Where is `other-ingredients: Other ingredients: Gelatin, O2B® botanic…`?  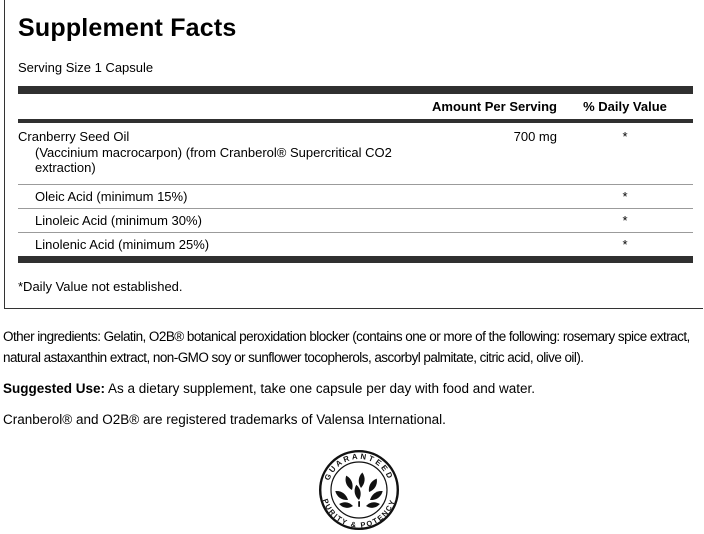
other-ingredients: Other ingredients: Gelatin, O2B® botanic… is located at coordinates (346, 347).